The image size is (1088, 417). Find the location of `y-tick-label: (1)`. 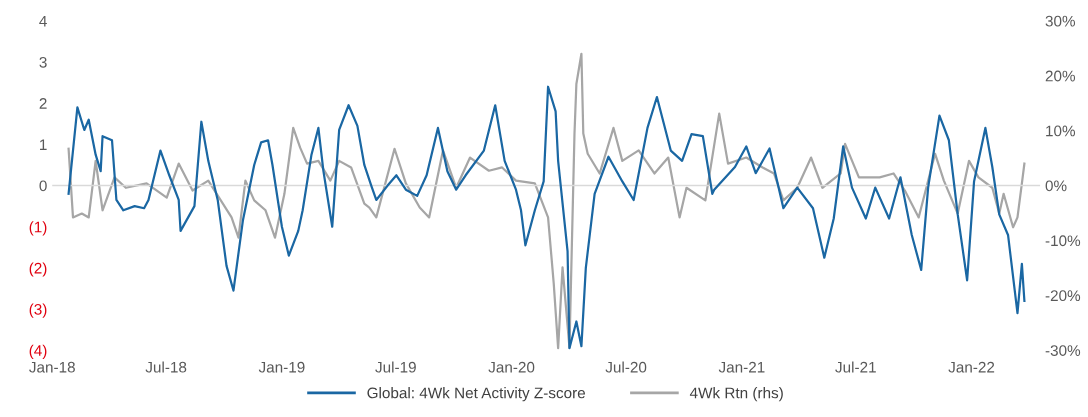

y-tick-label: (1) is located at coordinates (38, 228).